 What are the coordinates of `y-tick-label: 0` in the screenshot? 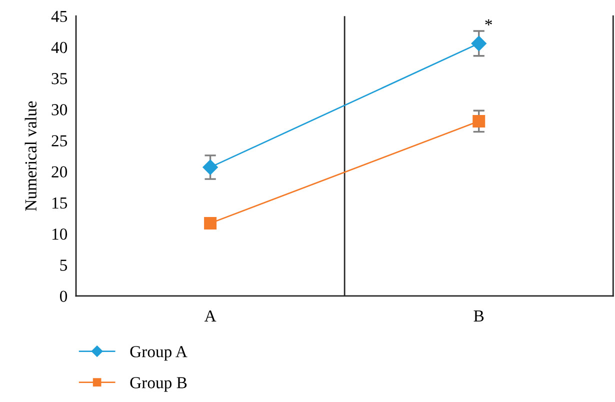 It's located at (64, 296).